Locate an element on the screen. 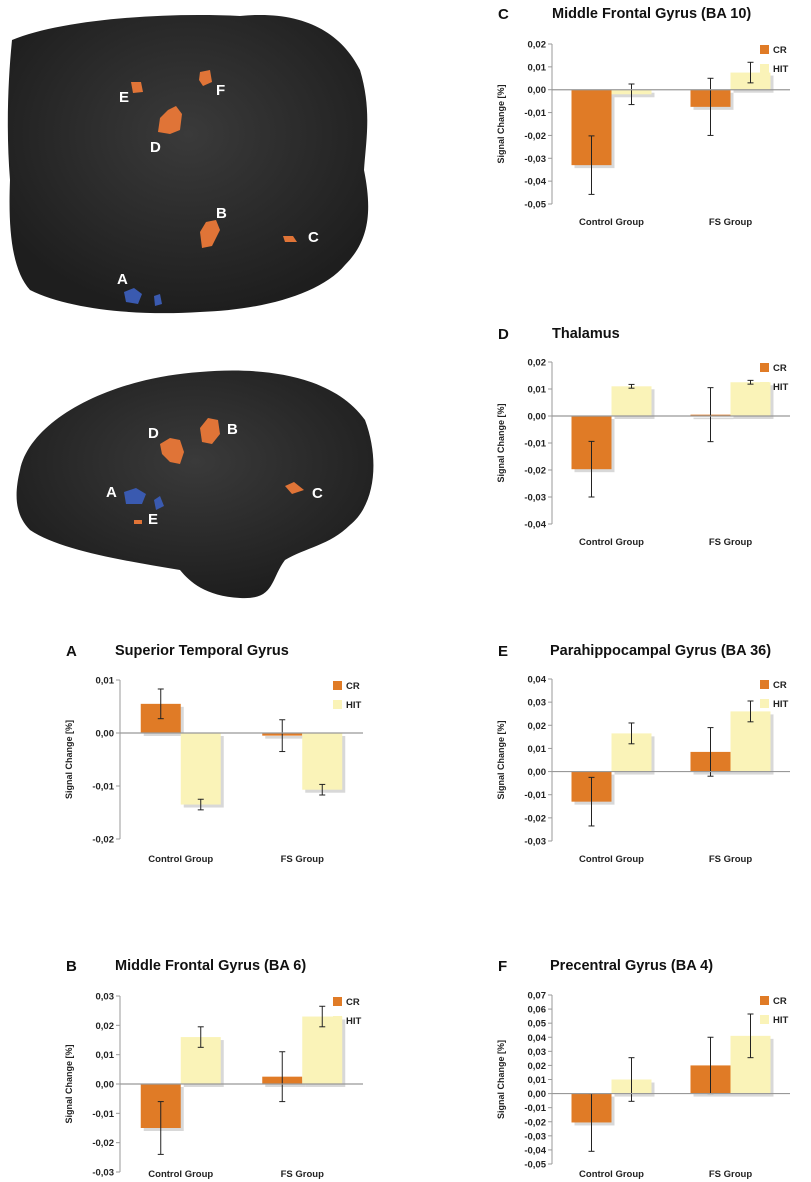 This screenshot has width=811, height=1182. brain-top-view is located at coordinates (188, 164).